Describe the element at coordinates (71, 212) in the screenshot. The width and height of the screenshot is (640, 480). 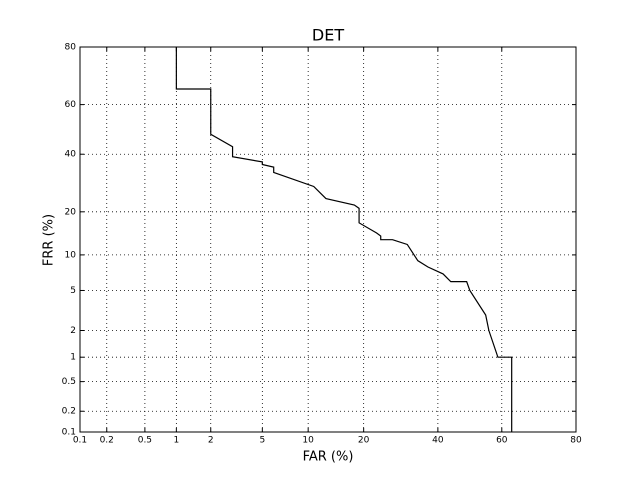
I see `y-tick-label: 20` at that location.